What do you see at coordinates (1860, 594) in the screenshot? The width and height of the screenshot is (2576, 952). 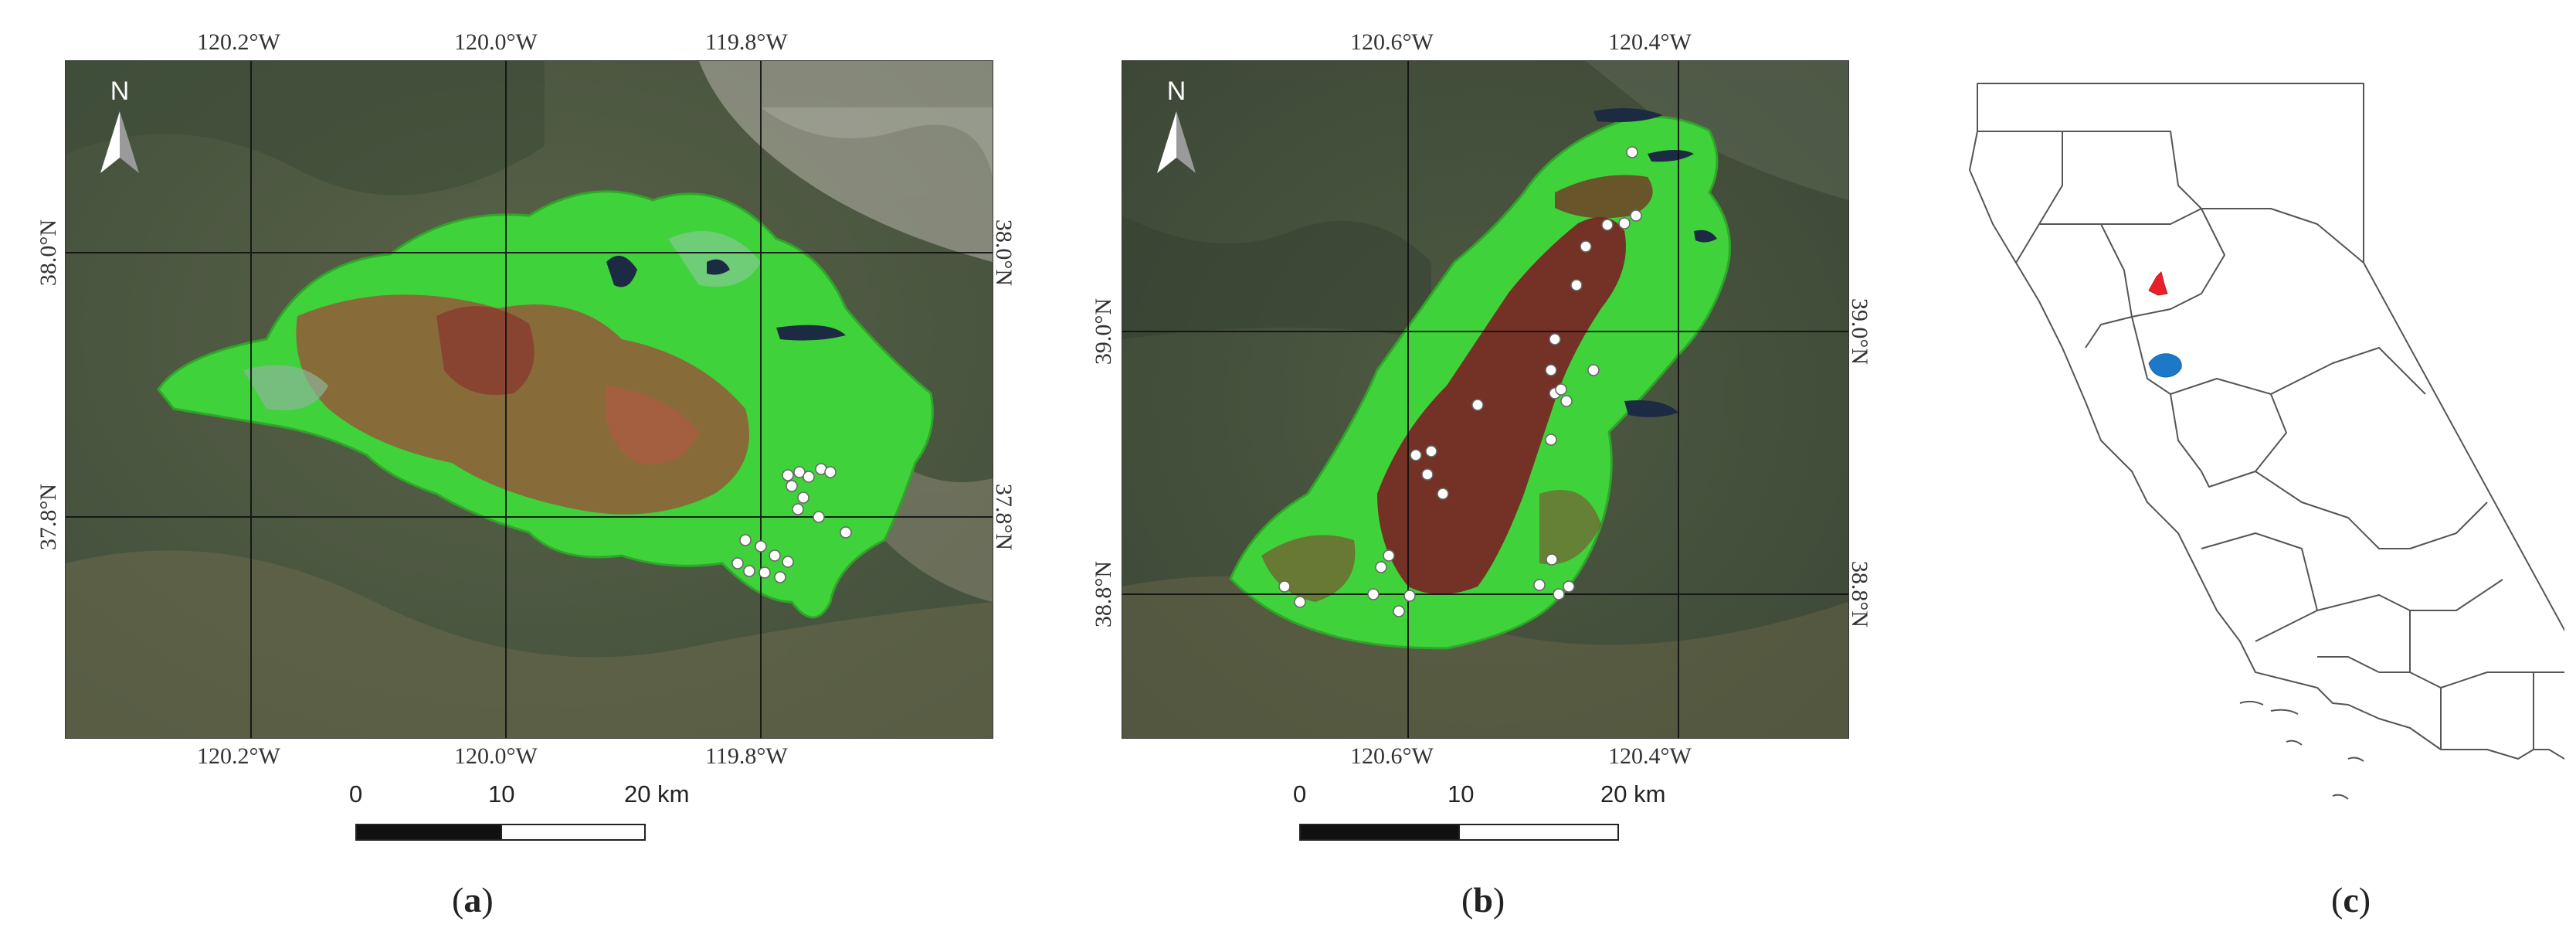 I see `right-tick: 38.8°N` at bounding box center [1860, 594].